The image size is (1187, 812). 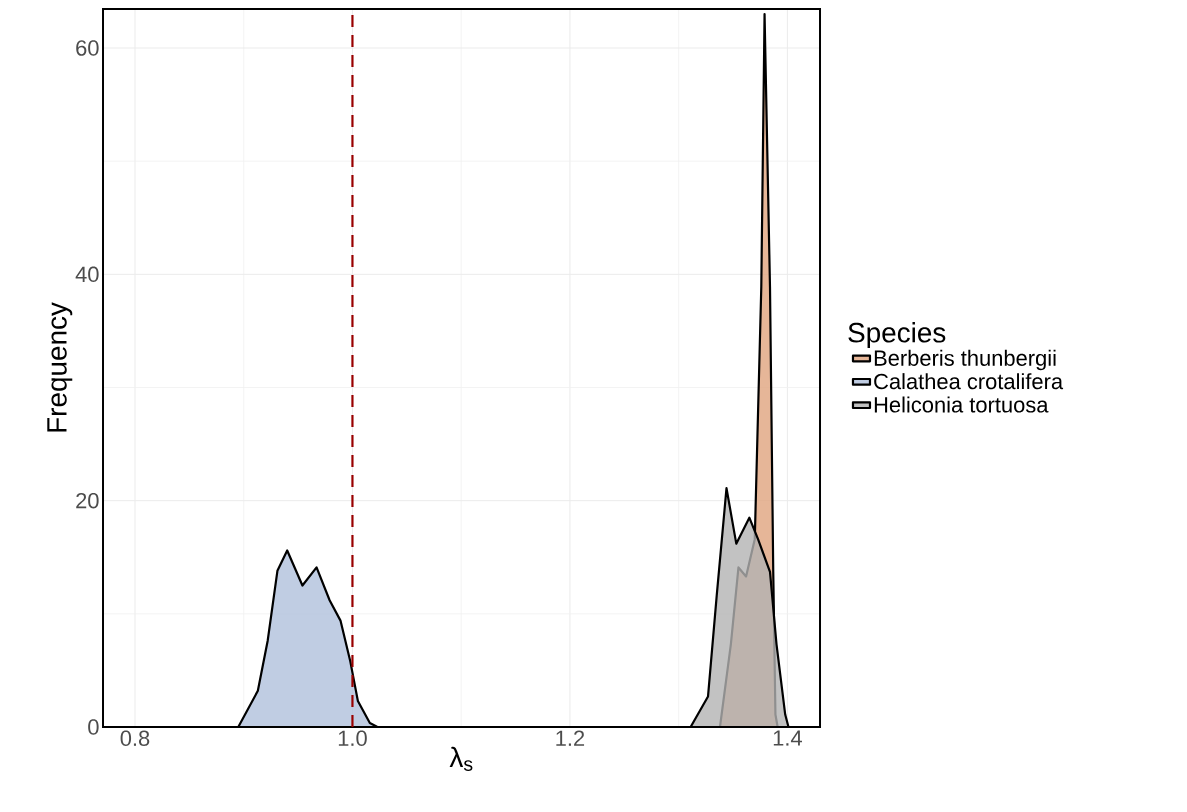 I want to click on x-tick-label: 0.8, so click(x=135, y=738).